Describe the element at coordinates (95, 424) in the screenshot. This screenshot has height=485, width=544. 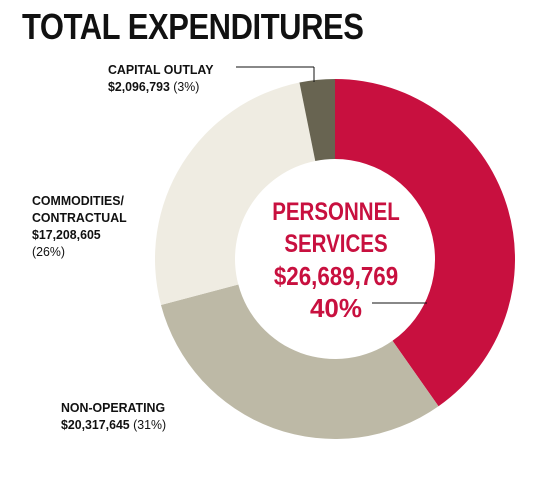
I see `non-operating-amount: $20,317,645` at that location.